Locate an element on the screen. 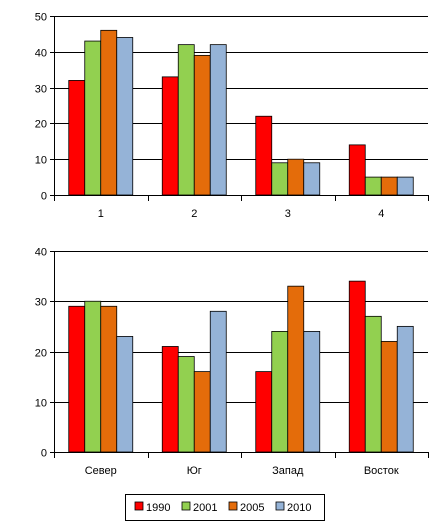  x-tick-label-1: 1 is located at coordinates (101, 214).